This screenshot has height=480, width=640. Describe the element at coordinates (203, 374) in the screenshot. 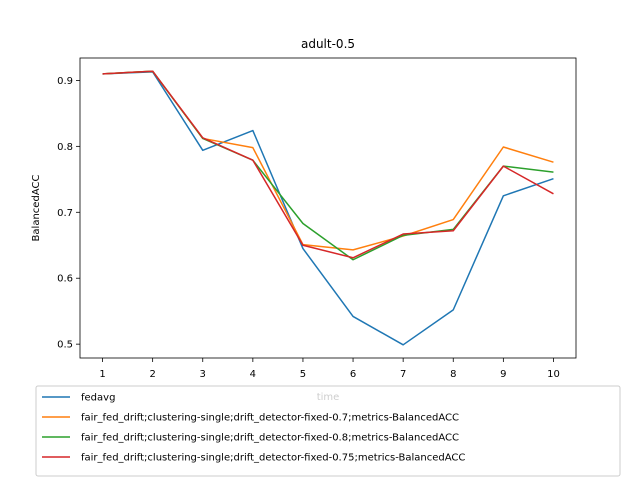

I see `x-tick-label: 3` at that location.